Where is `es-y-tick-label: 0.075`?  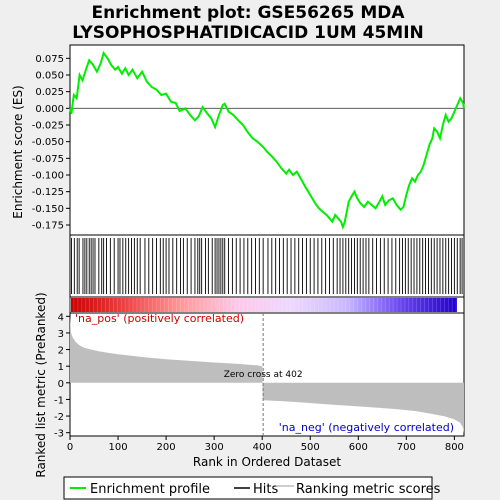
es-y-tick-label: 0.075 is located at coordinates (49, 59).